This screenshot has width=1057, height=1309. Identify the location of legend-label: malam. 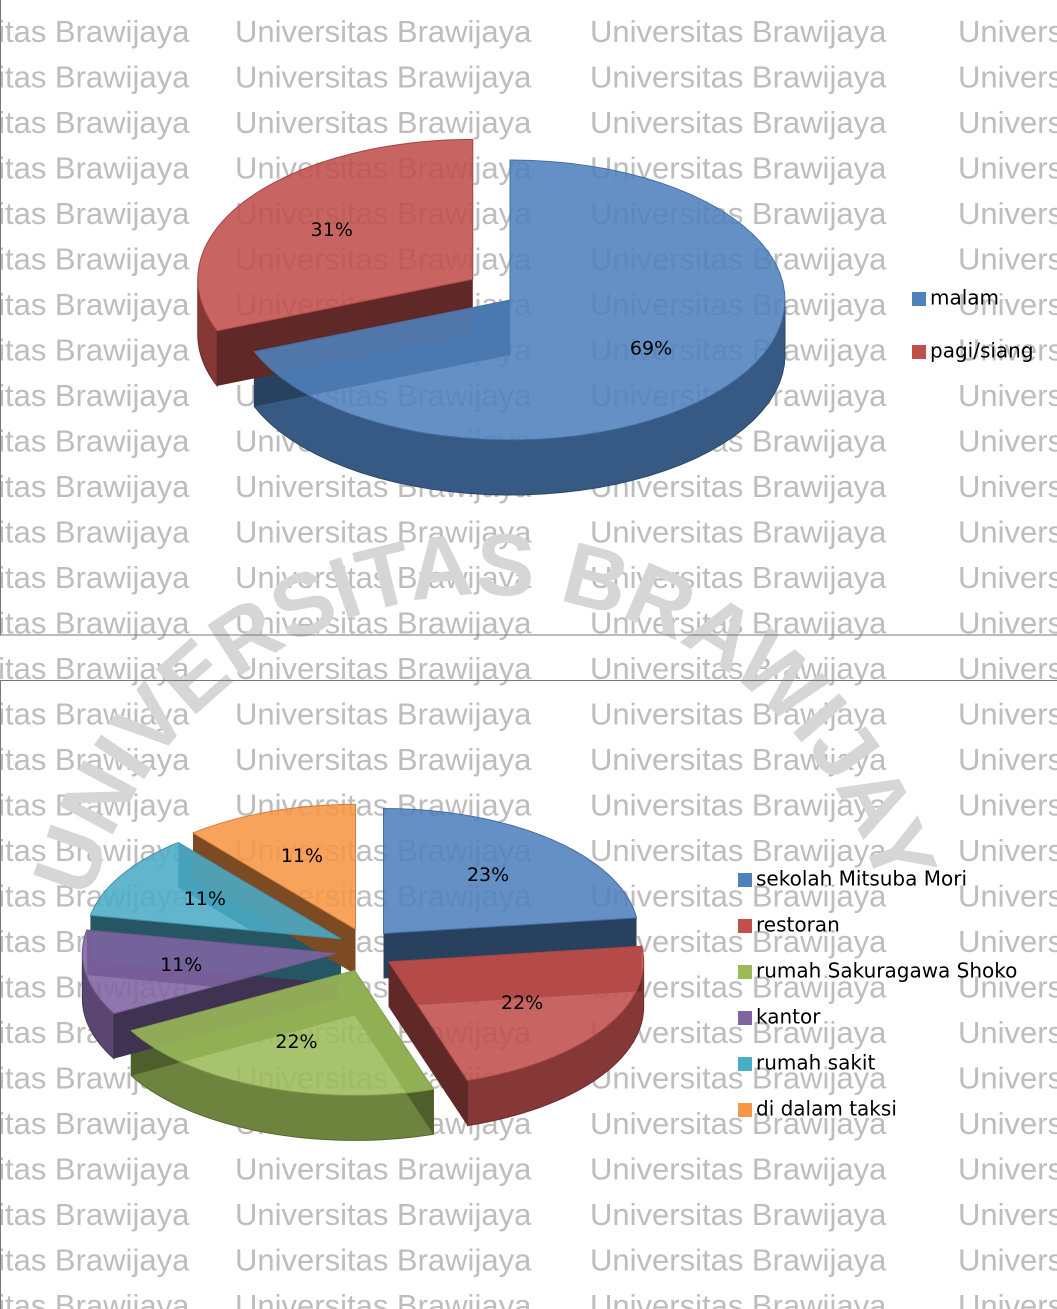
(964, 298).